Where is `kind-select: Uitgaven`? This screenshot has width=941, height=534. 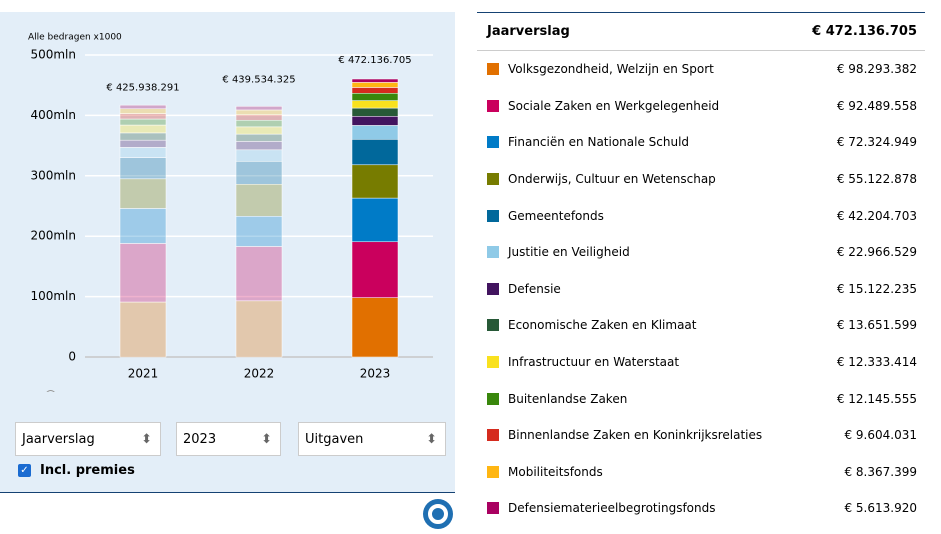 kind-select: Uitgaven is located at coordinates (372, 439).